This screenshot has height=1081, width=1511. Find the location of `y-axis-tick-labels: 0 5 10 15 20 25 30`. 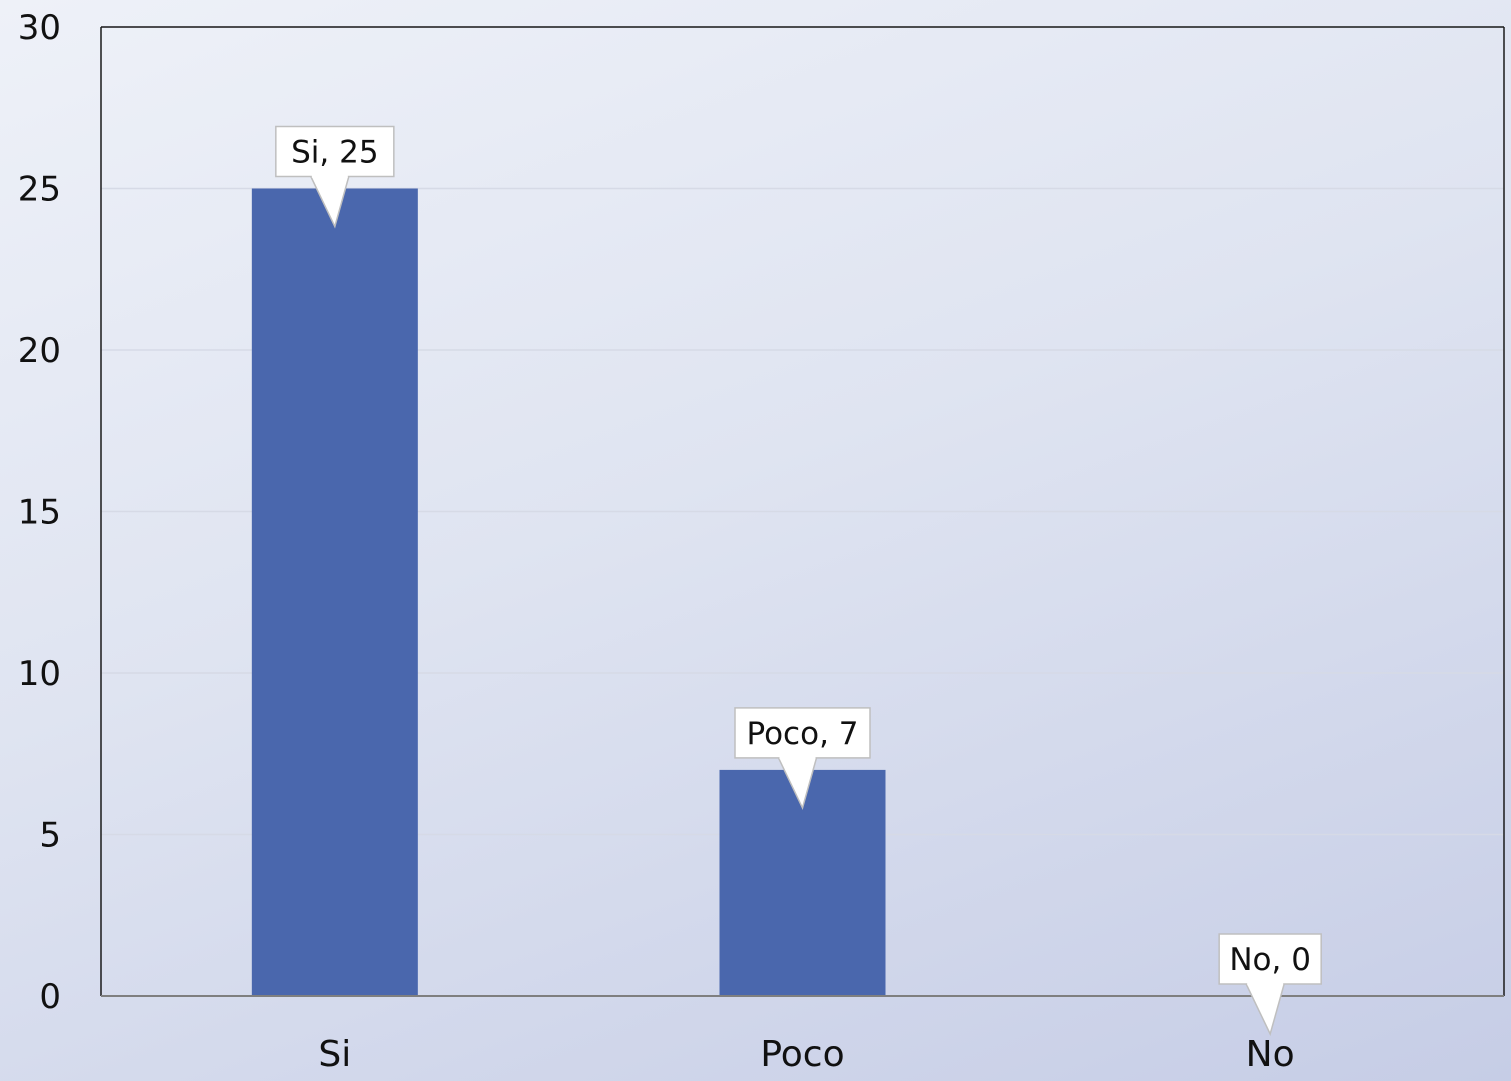

y-axis-tick-labels: 0 5 10 15 20 25 30 is located at coordinates (39, 512).